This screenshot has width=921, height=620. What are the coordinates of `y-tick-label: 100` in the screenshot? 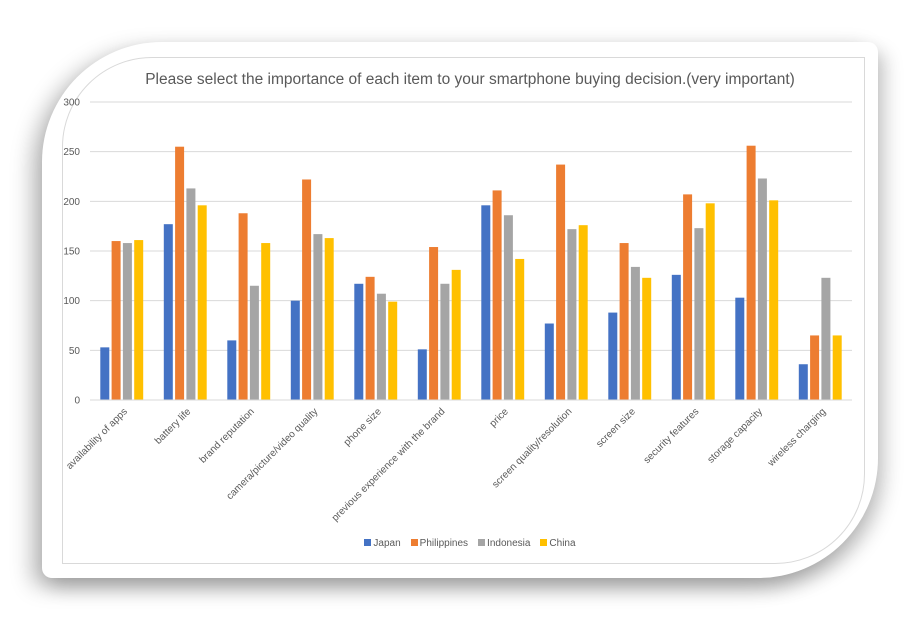 It's located at (71, 301).